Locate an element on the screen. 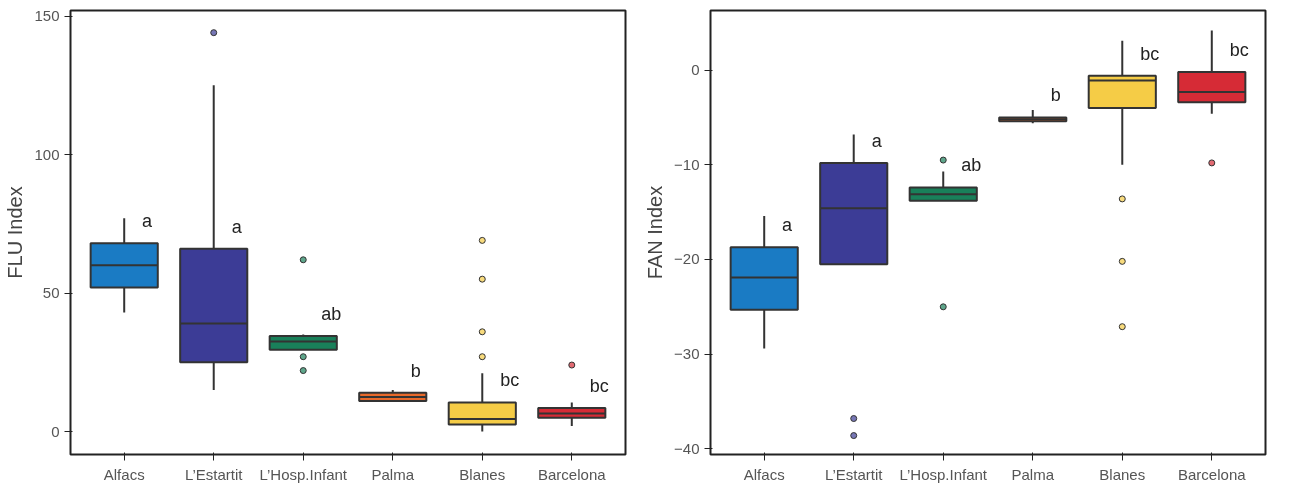 The image size is (1295, 492). y-axis-title: FLU Index is located at coordinates (15, 232).